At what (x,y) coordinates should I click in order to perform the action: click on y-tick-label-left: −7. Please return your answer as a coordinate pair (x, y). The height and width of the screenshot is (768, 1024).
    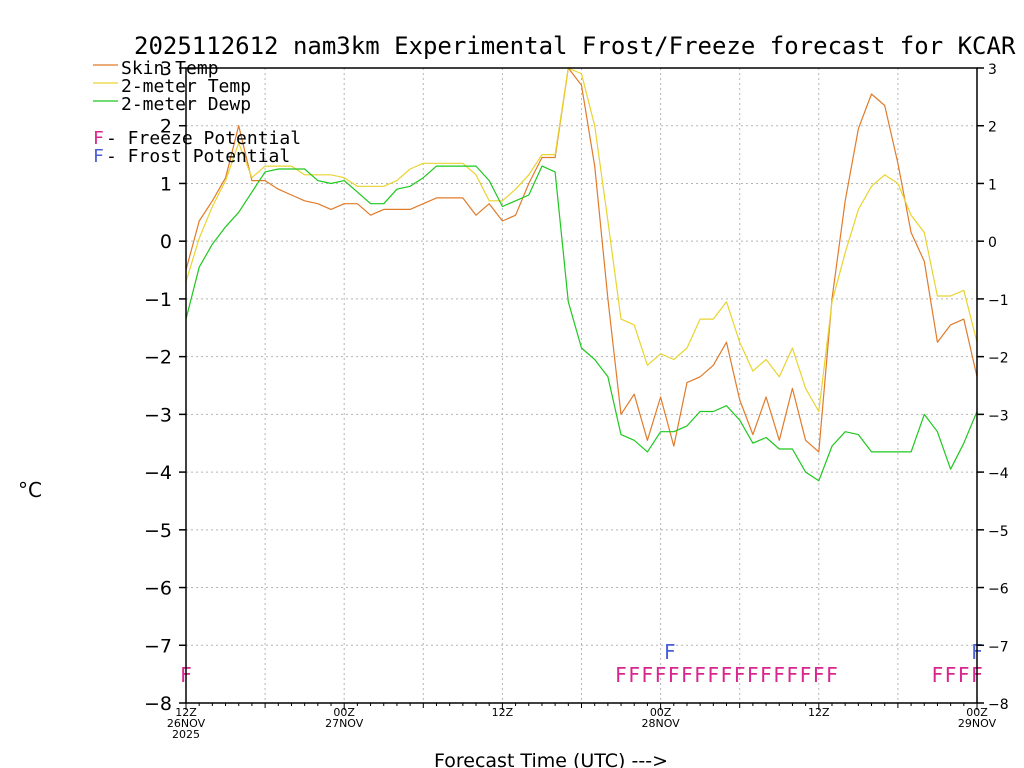
    Looking at the image, I should click on (158, 646).